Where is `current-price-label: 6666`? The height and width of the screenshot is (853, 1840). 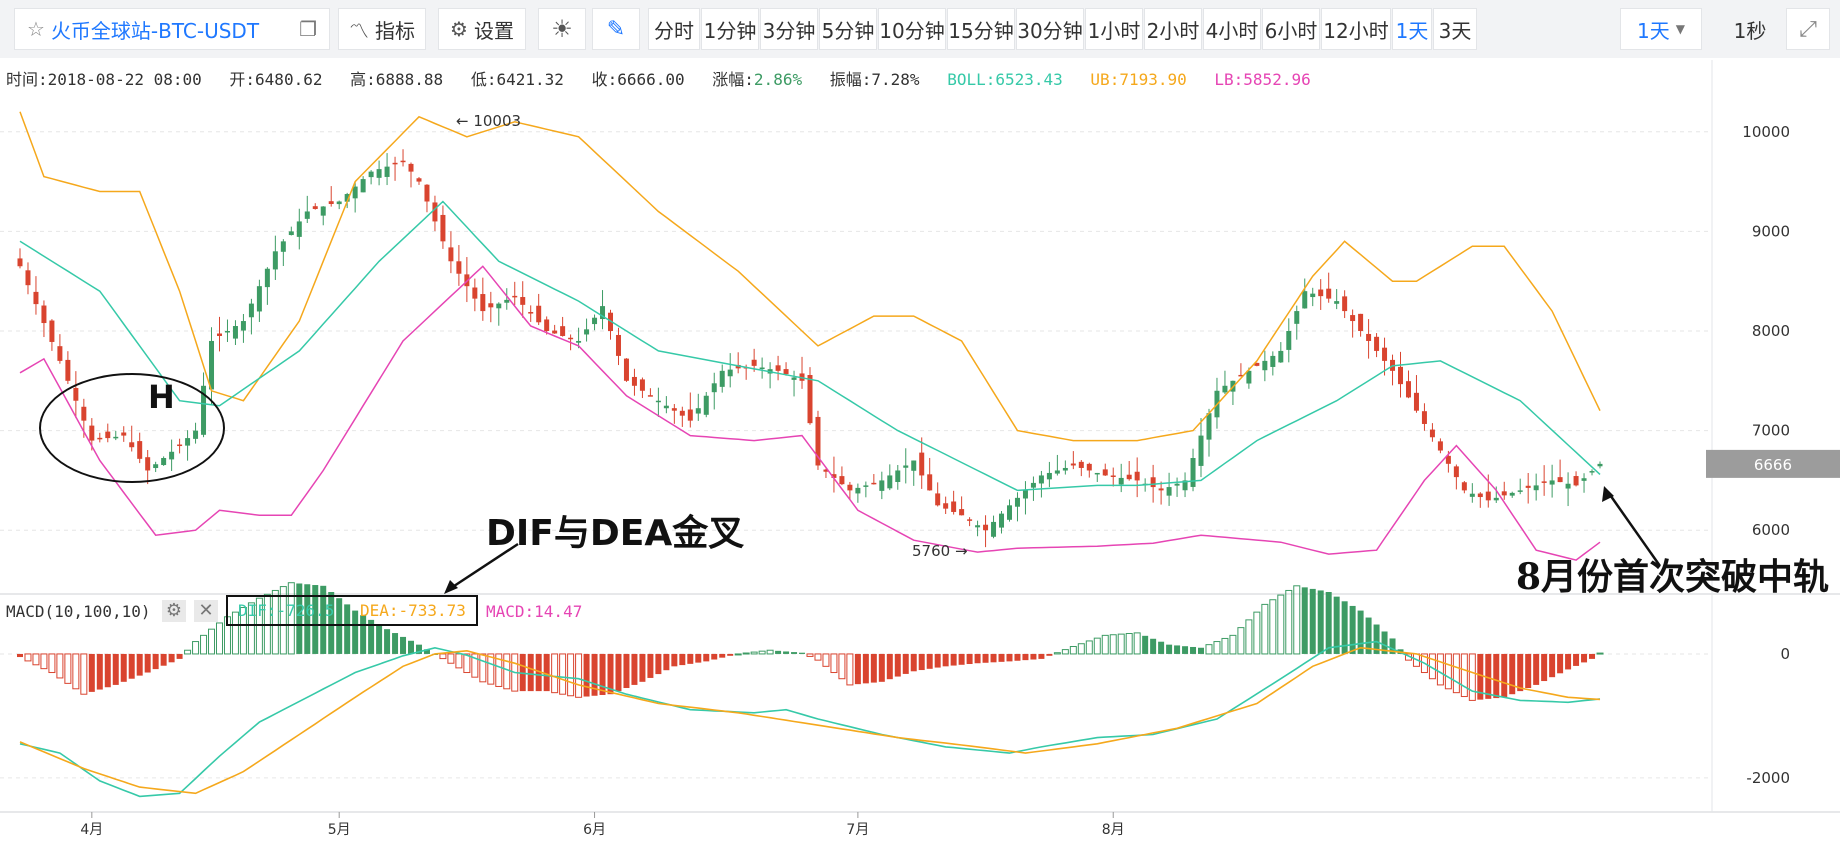
current-price-label: 6666 is located at coordinates (1773, 465).